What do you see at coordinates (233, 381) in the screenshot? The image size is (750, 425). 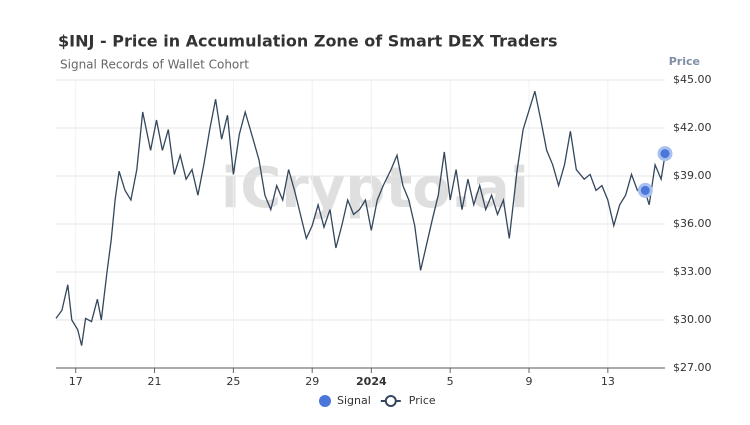 I see `x-tick-label: 25` at bounding box center [233, 381].